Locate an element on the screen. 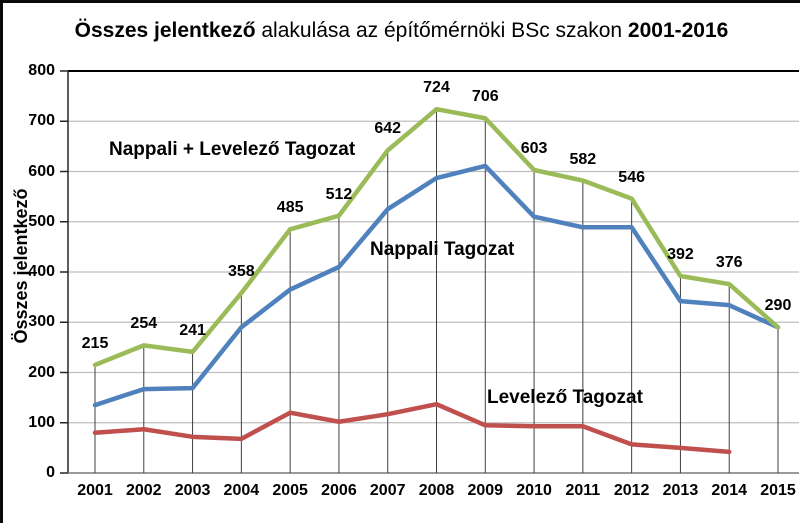 This screenshot has width=800, height=523. x-tick-label: 2014 is located at coordinates (729, 490).